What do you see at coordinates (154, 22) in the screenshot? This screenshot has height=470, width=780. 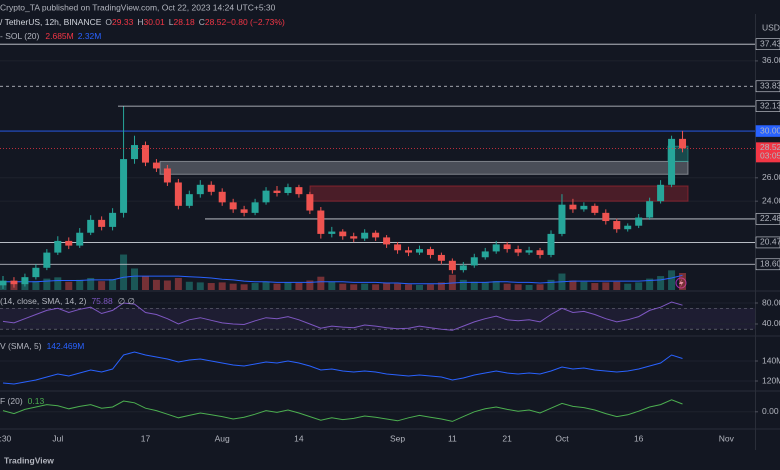 I see `ohlc-part: 30.01` at bounding box center [154, 22].